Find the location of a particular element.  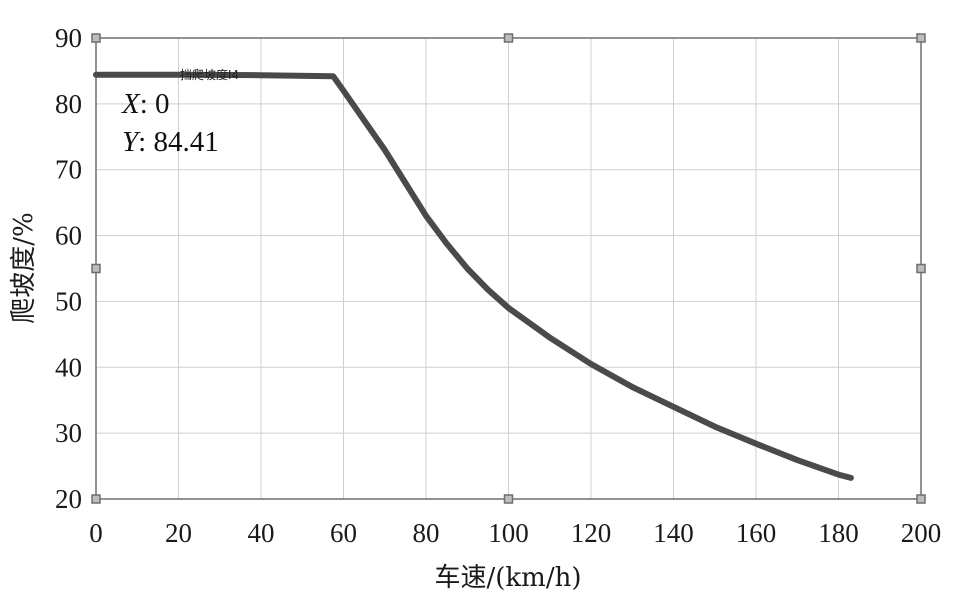

x-tick-label: 120 is located at coordinates (591, 533).